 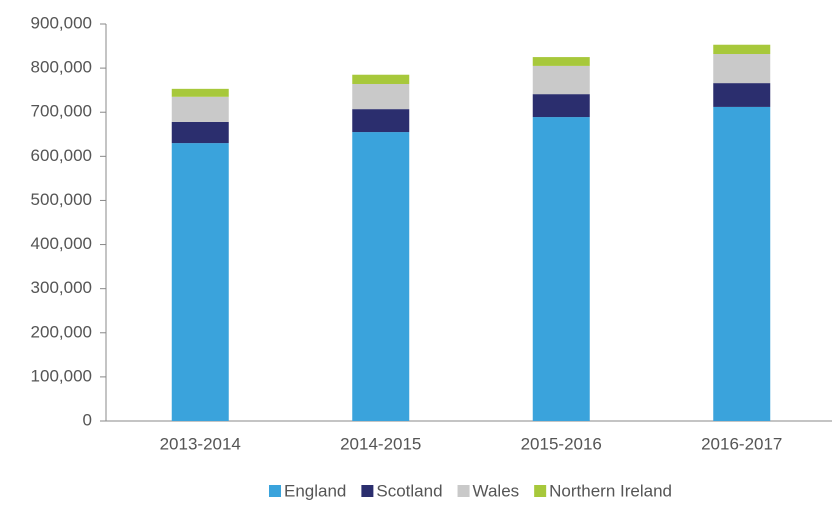 I want to click on legend-label: Scotland, so click(x=409, y=490).